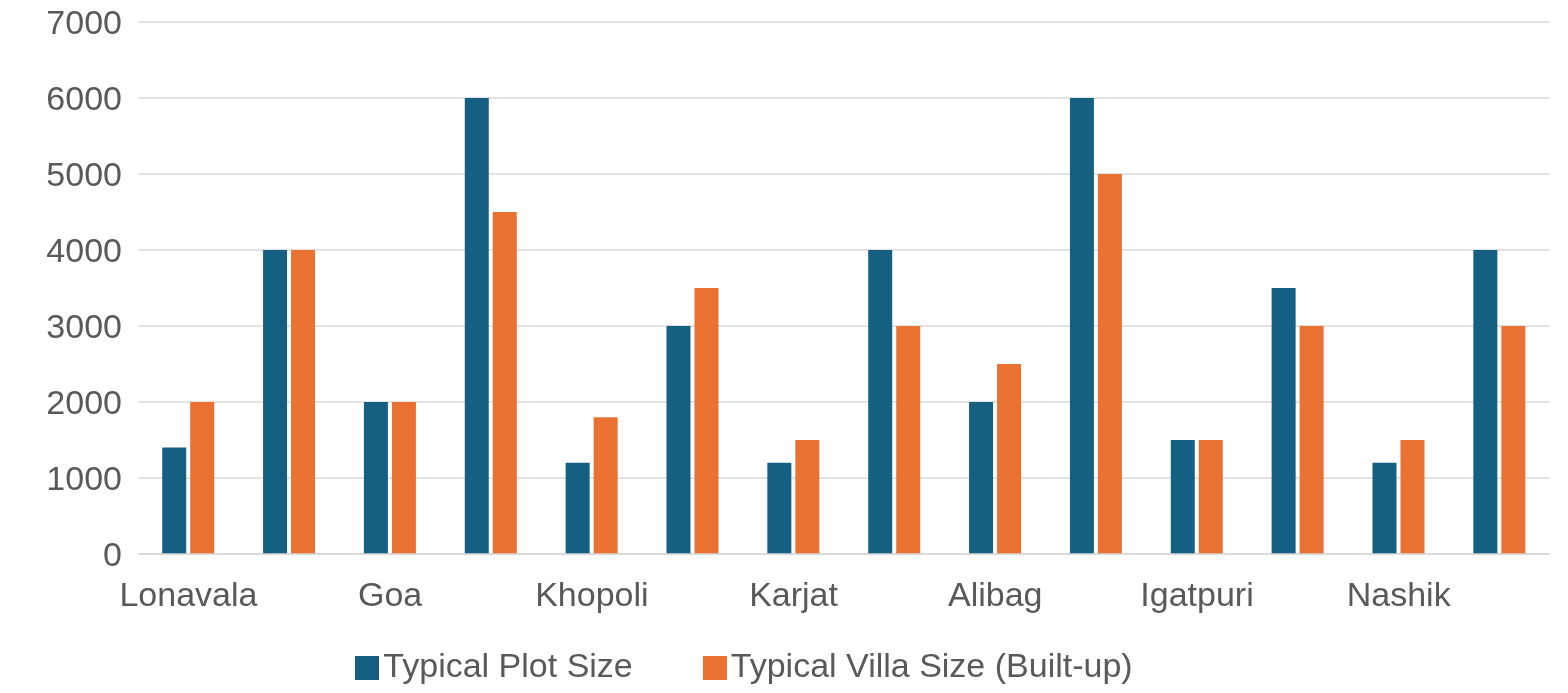  Describe the element at coordinates (84, 98) in the screenshot. I see `y-tick-label: 6000` at that location.